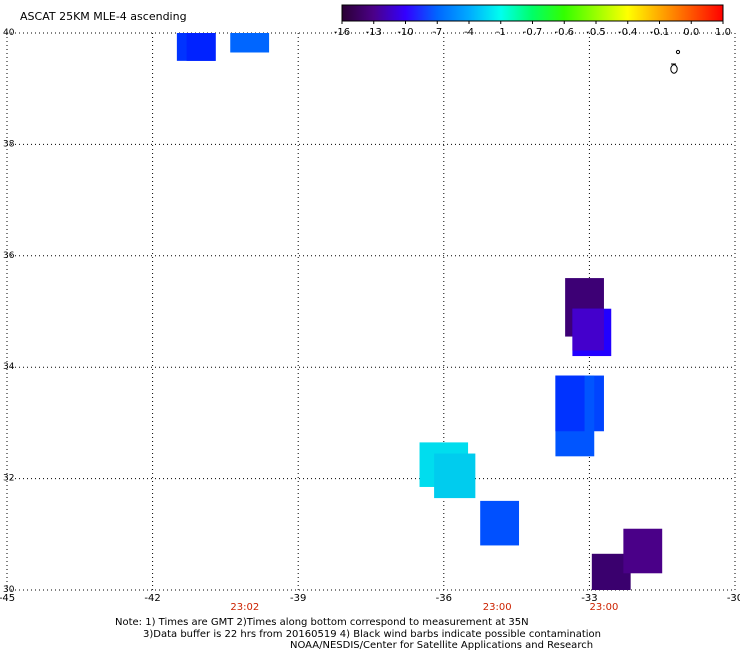 The image size is (740, 650). Describe the element at coordinates (533, 32) in the screenshot. I see `colorbar-label: -0.7` at that location.